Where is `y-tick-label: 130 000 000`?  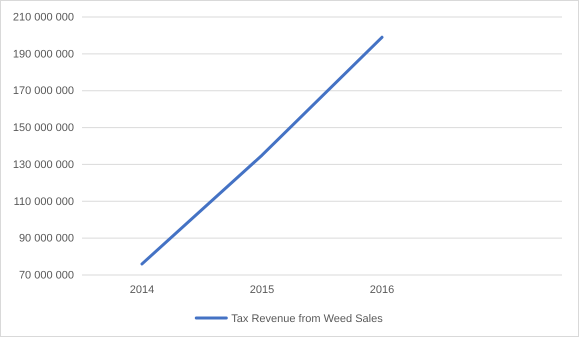
y-tick-label: 130 000 000 is located at coordinates (43, 164).